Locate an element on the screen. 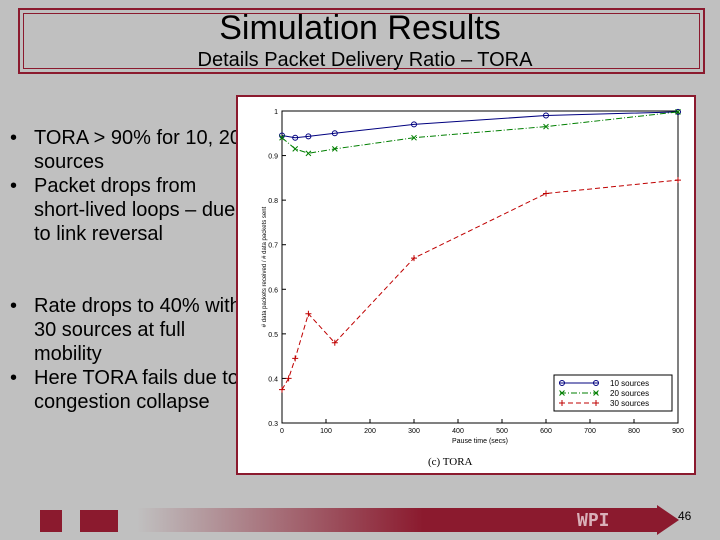 The width and height of the screenshot is (720, 540). wpi-logo: WPI is located at coordinates (593, 520).